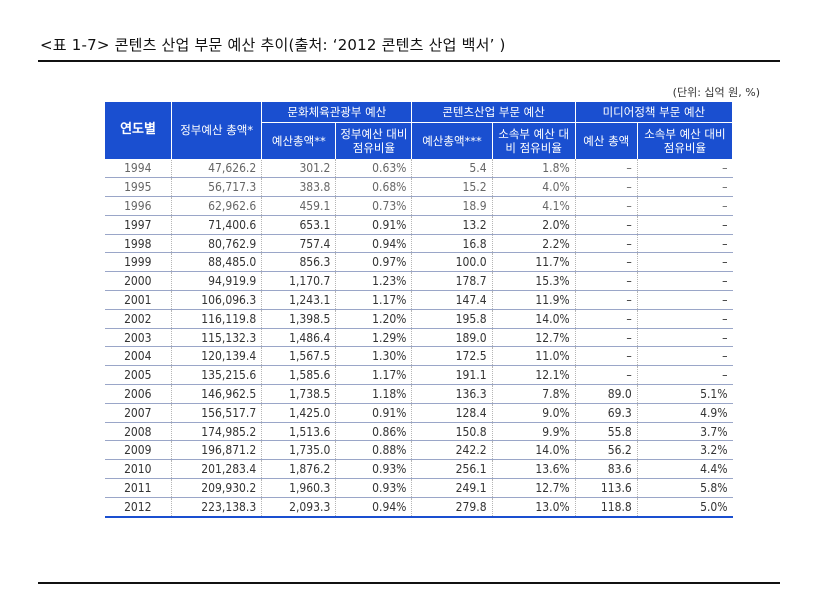 The image size is (820, 607). I want to click on table-row: 1999 88,485.0 856.3 0.97% 100.0 11.7% – –, so click(418, 262).